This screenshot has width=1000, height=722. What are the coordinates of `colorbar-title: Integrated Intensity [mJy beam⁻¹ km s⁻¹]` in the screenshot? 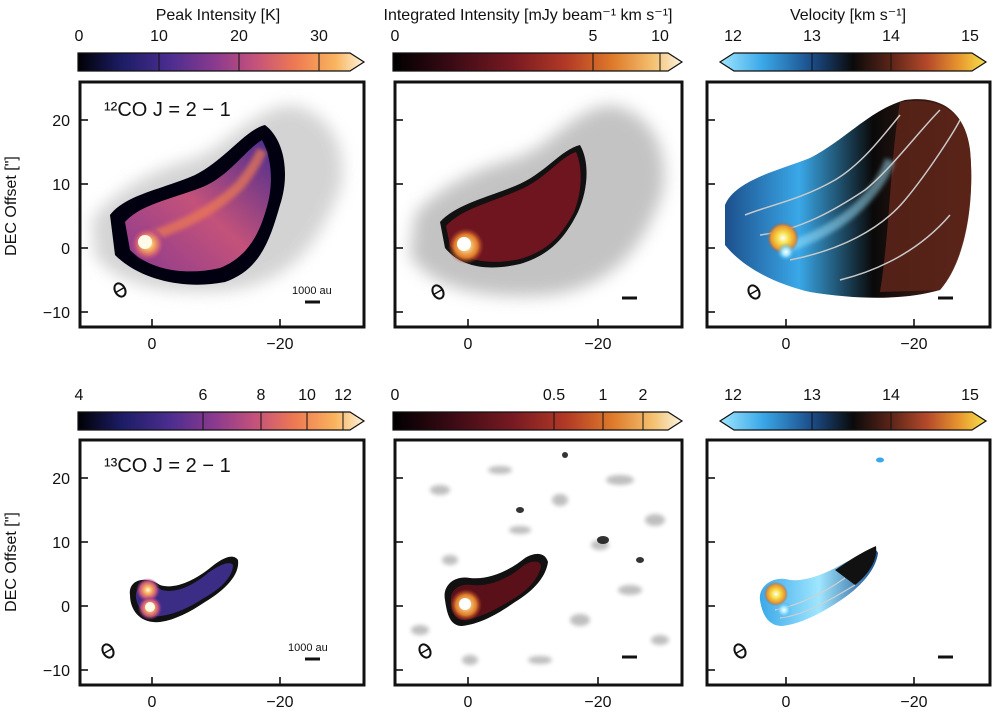 It's located at (528, 15).